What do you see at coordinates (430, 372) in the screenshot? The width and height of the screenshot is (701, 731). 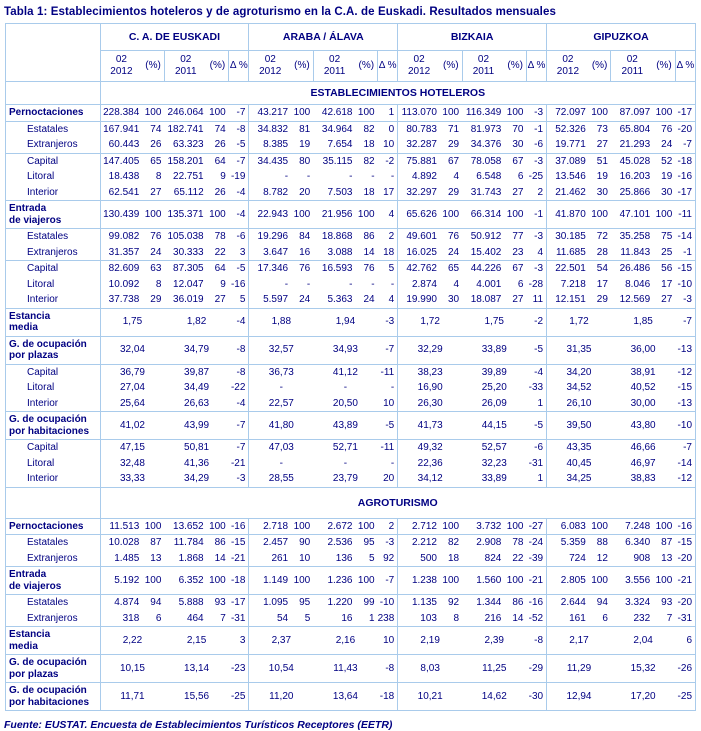 I see `value-cell: 38,23` at bounding box center [430, 372].